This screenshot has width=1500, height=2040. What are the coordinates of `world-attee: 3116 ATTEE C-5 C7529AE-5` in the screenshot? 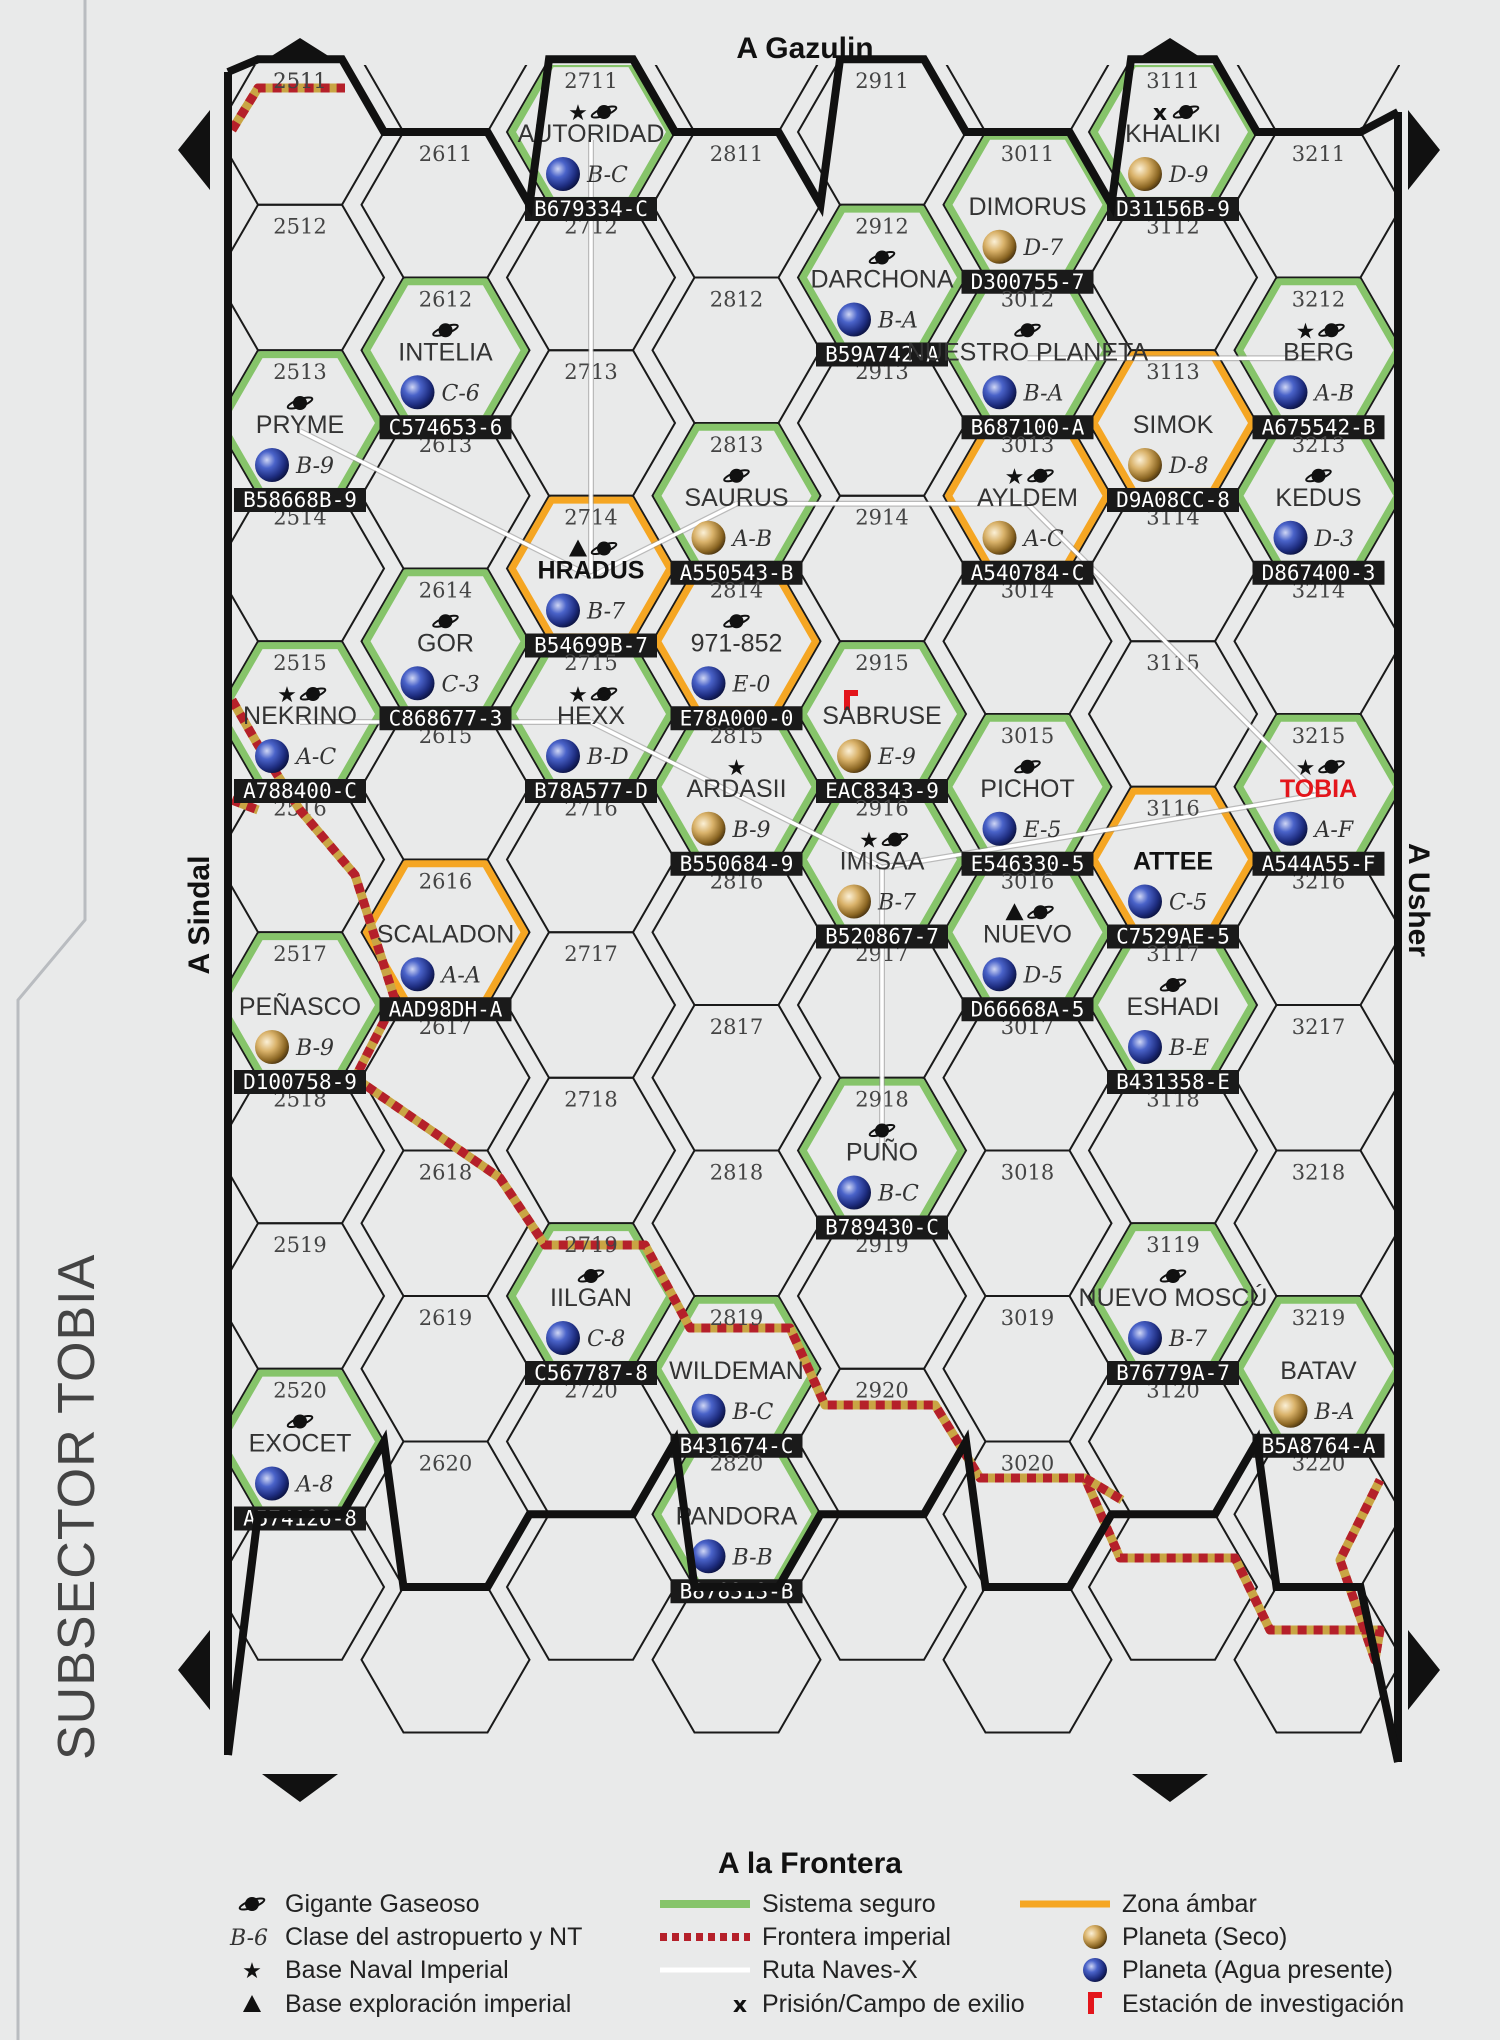 It's located at (1173, 873).